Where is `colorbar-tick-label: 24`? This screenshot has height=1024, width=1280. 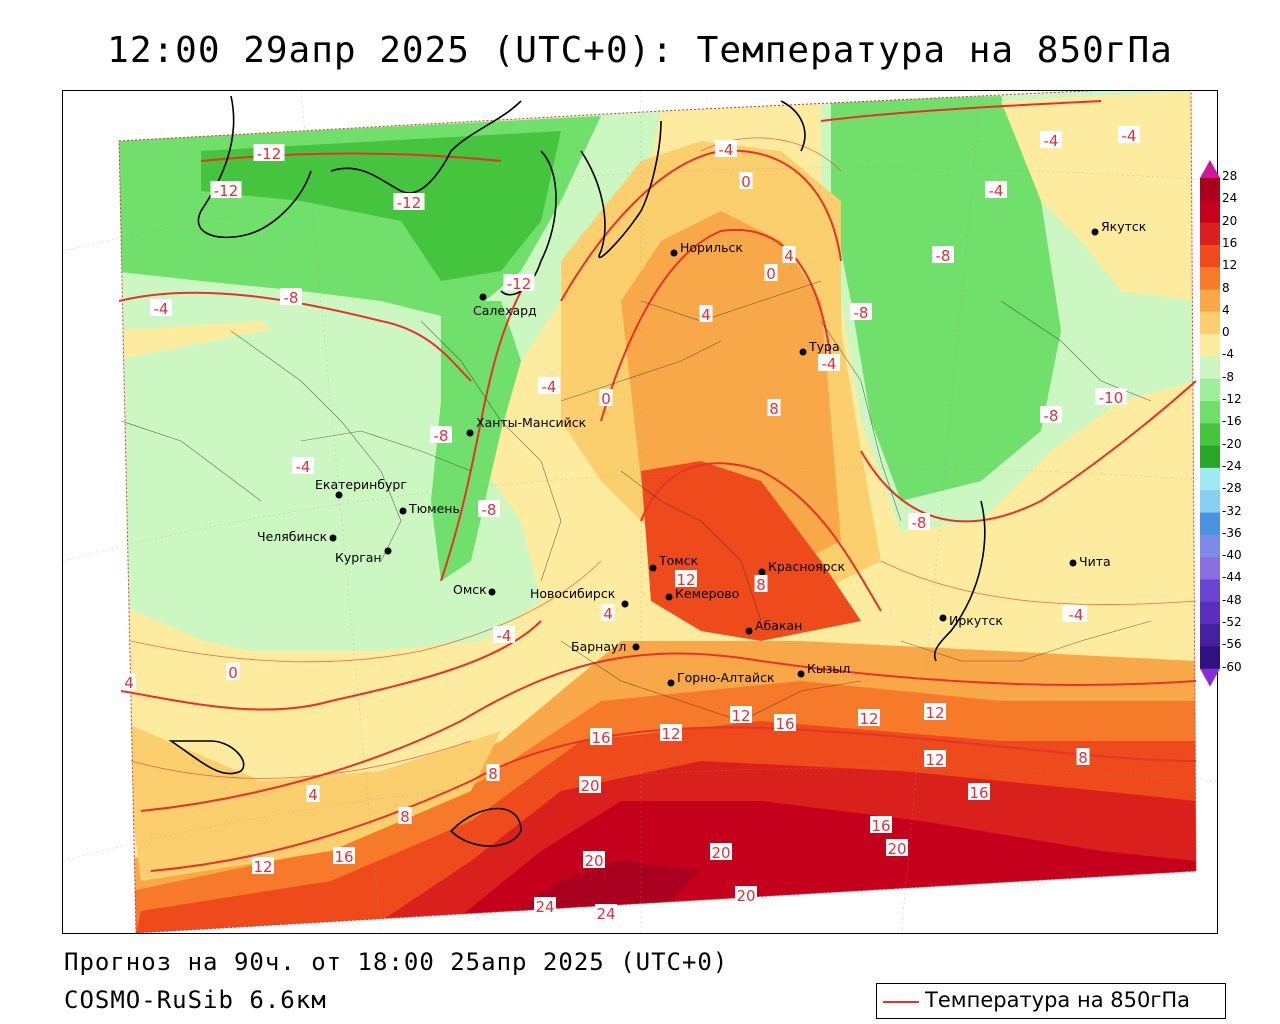
colorbar-tick-label: 24 is located at coordinates (1230, 198).